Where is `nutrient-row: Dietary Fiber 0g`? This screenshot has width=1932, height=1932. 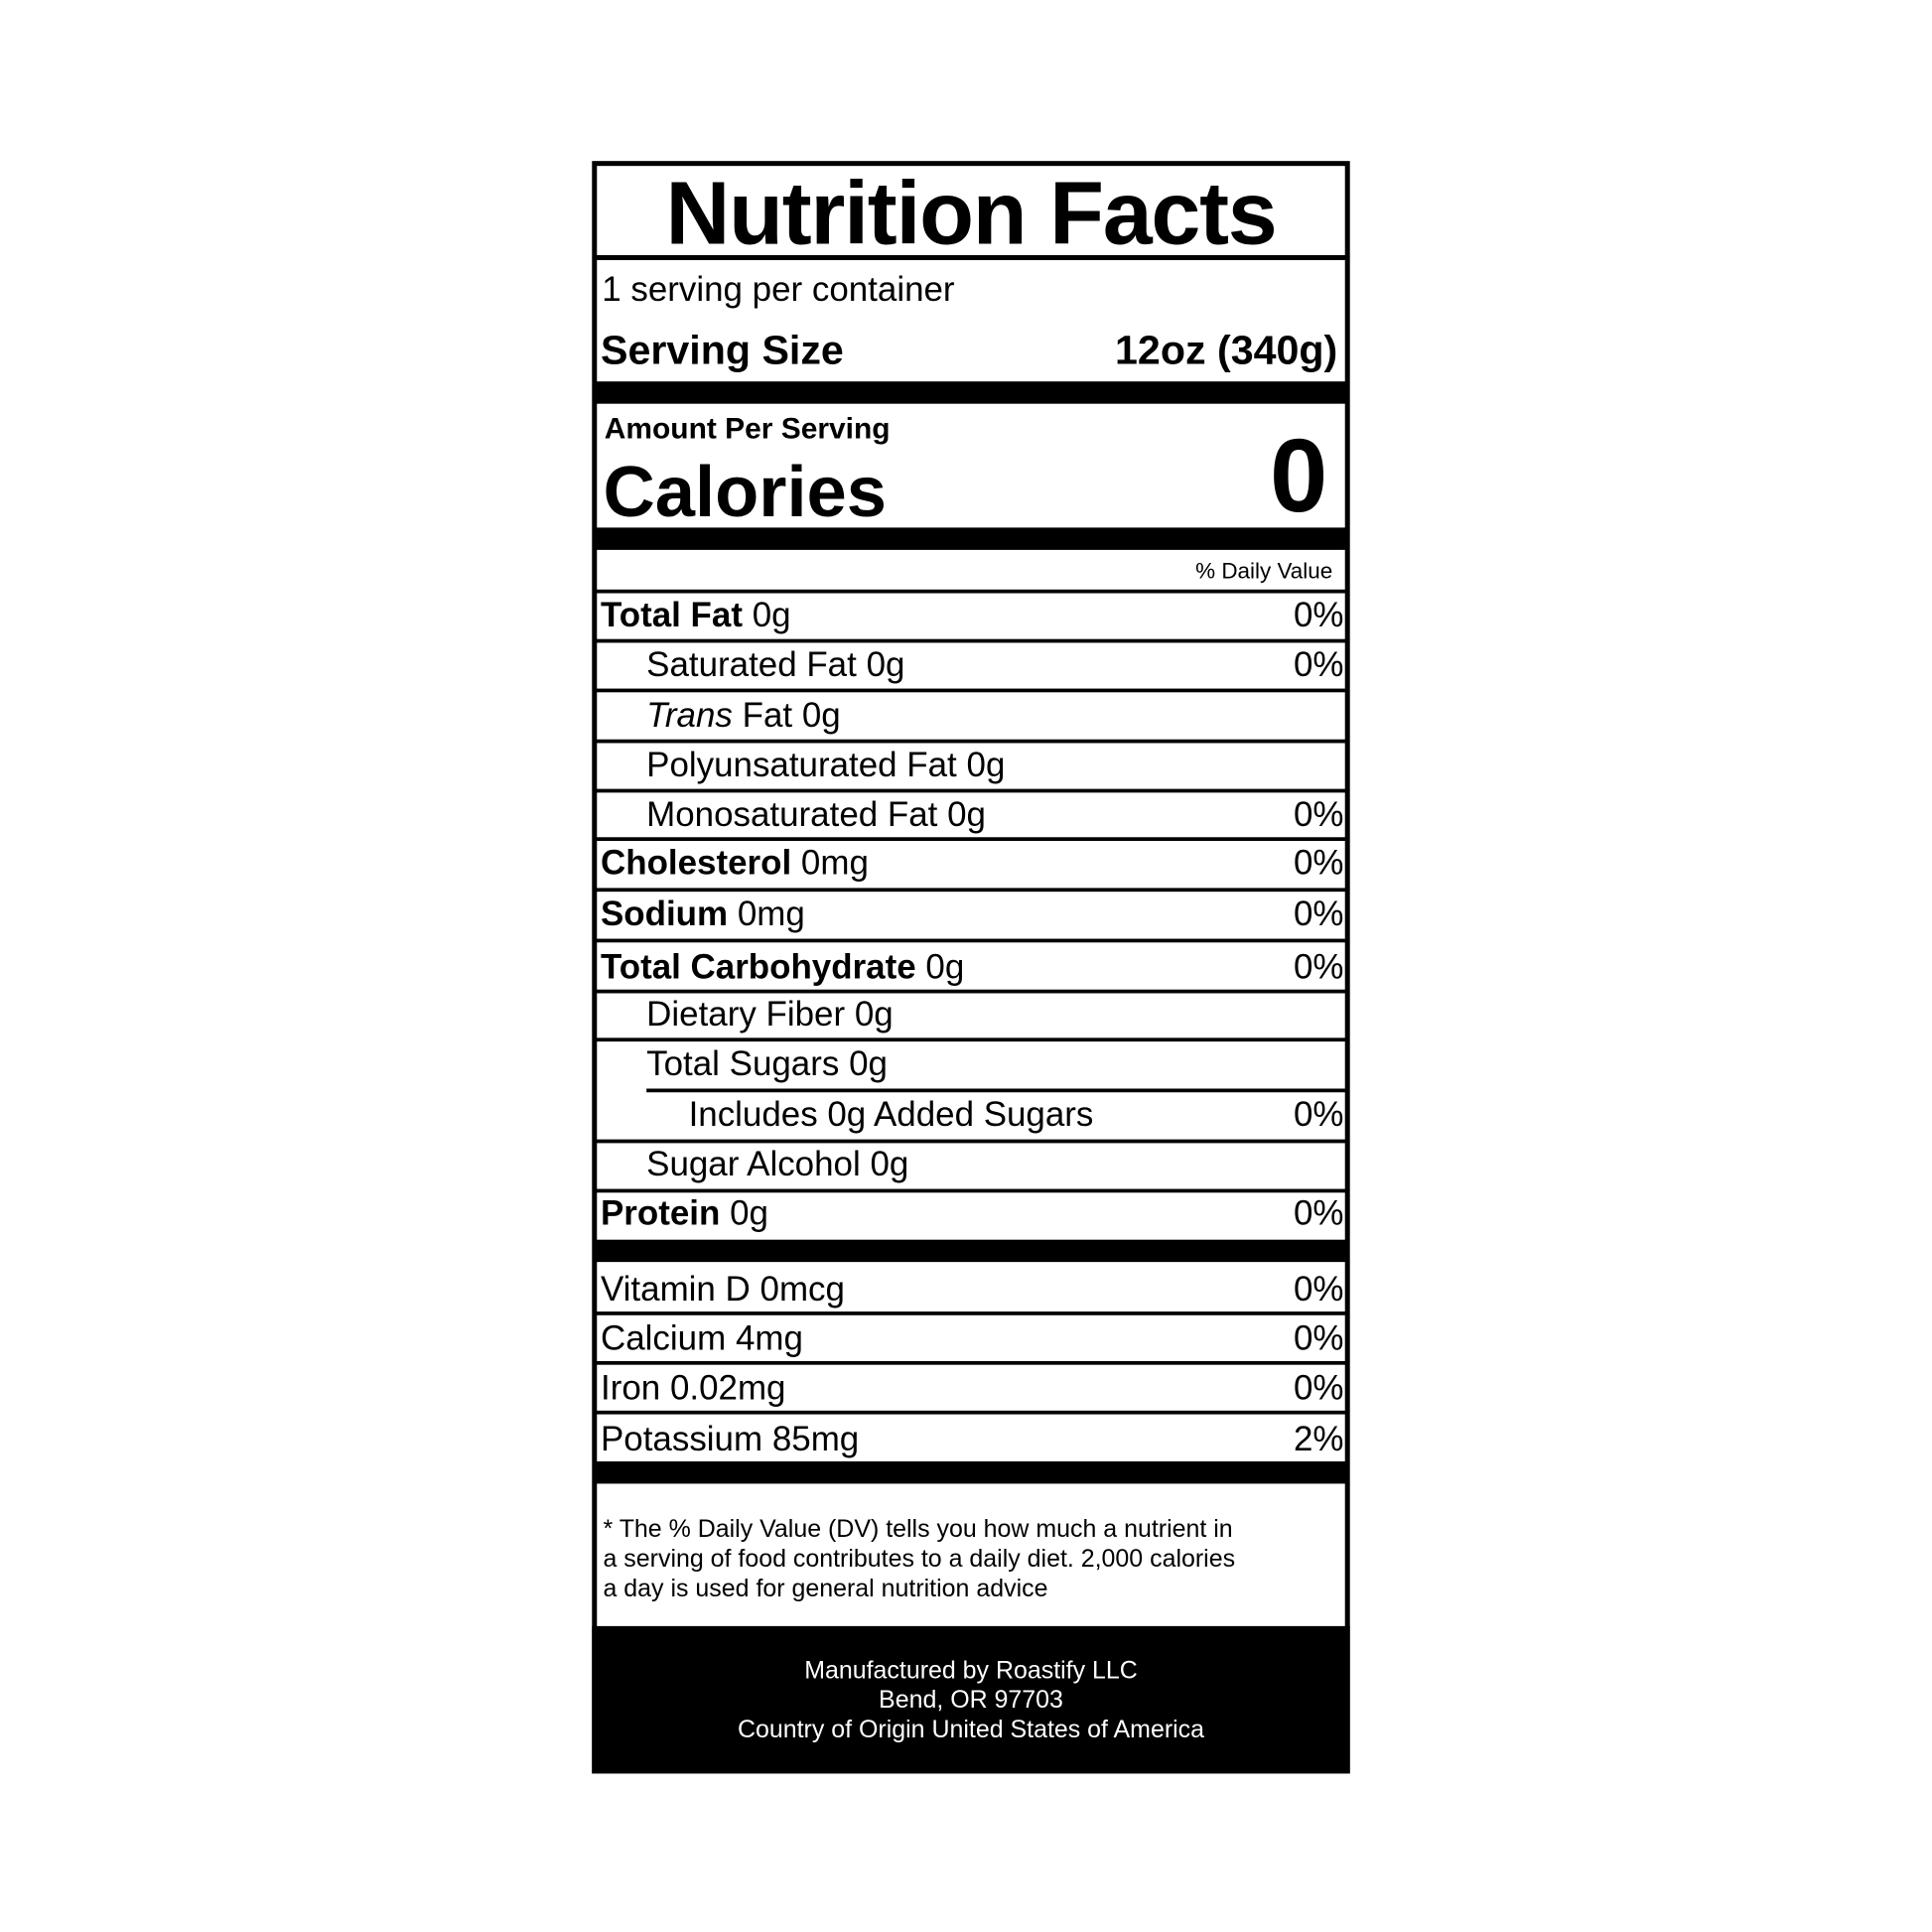 nutrient-row: Dietary Fiber 0g is located at coordinates (770, 1014).